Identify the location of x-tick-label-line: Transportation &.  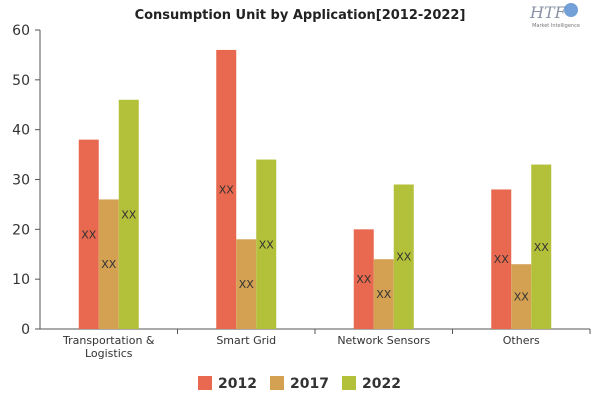
(108, 340).